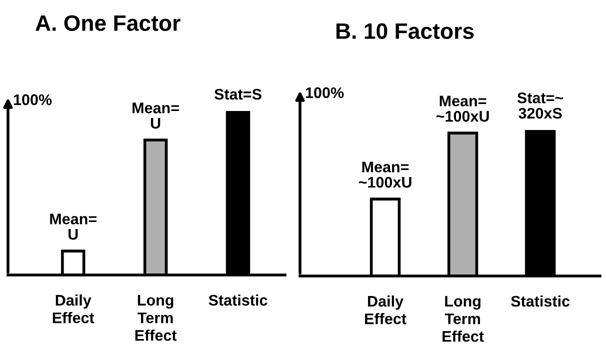  What do you see at coordinates (108, 23) in the screenshot?
I see `chart-title: A. One Factor` at bounding box center [108, 23].